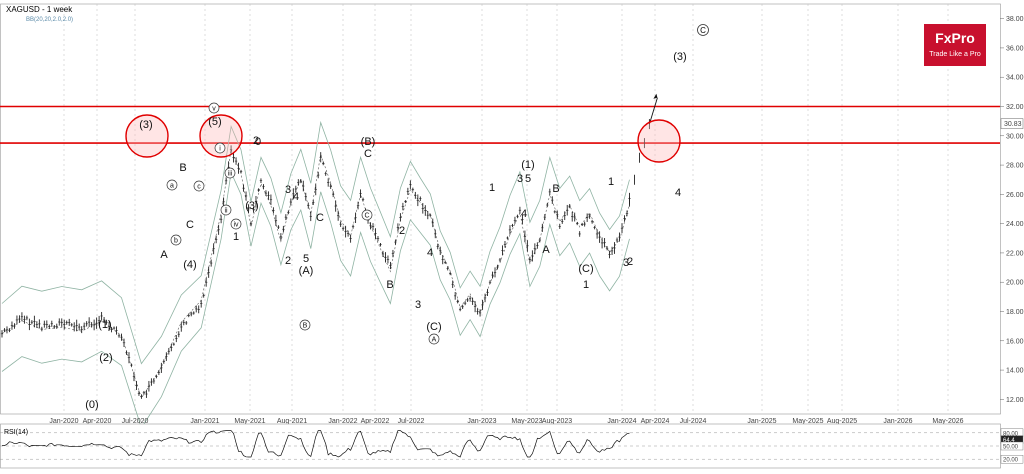  Describe the element at coordinates (1011, 434) in the screenshot. I see `rsi-value-label: 80.00` at that location.